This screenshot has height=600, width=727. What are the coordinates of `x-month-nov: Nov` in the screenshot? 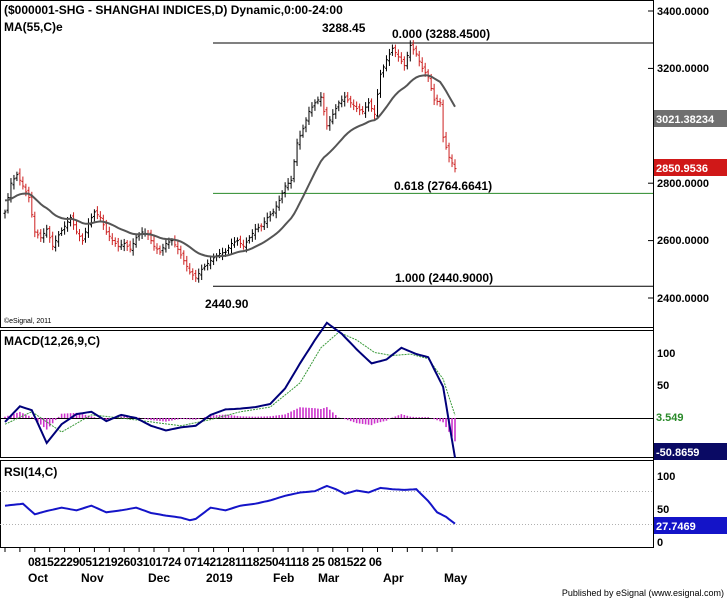 It's located at (92, 578).